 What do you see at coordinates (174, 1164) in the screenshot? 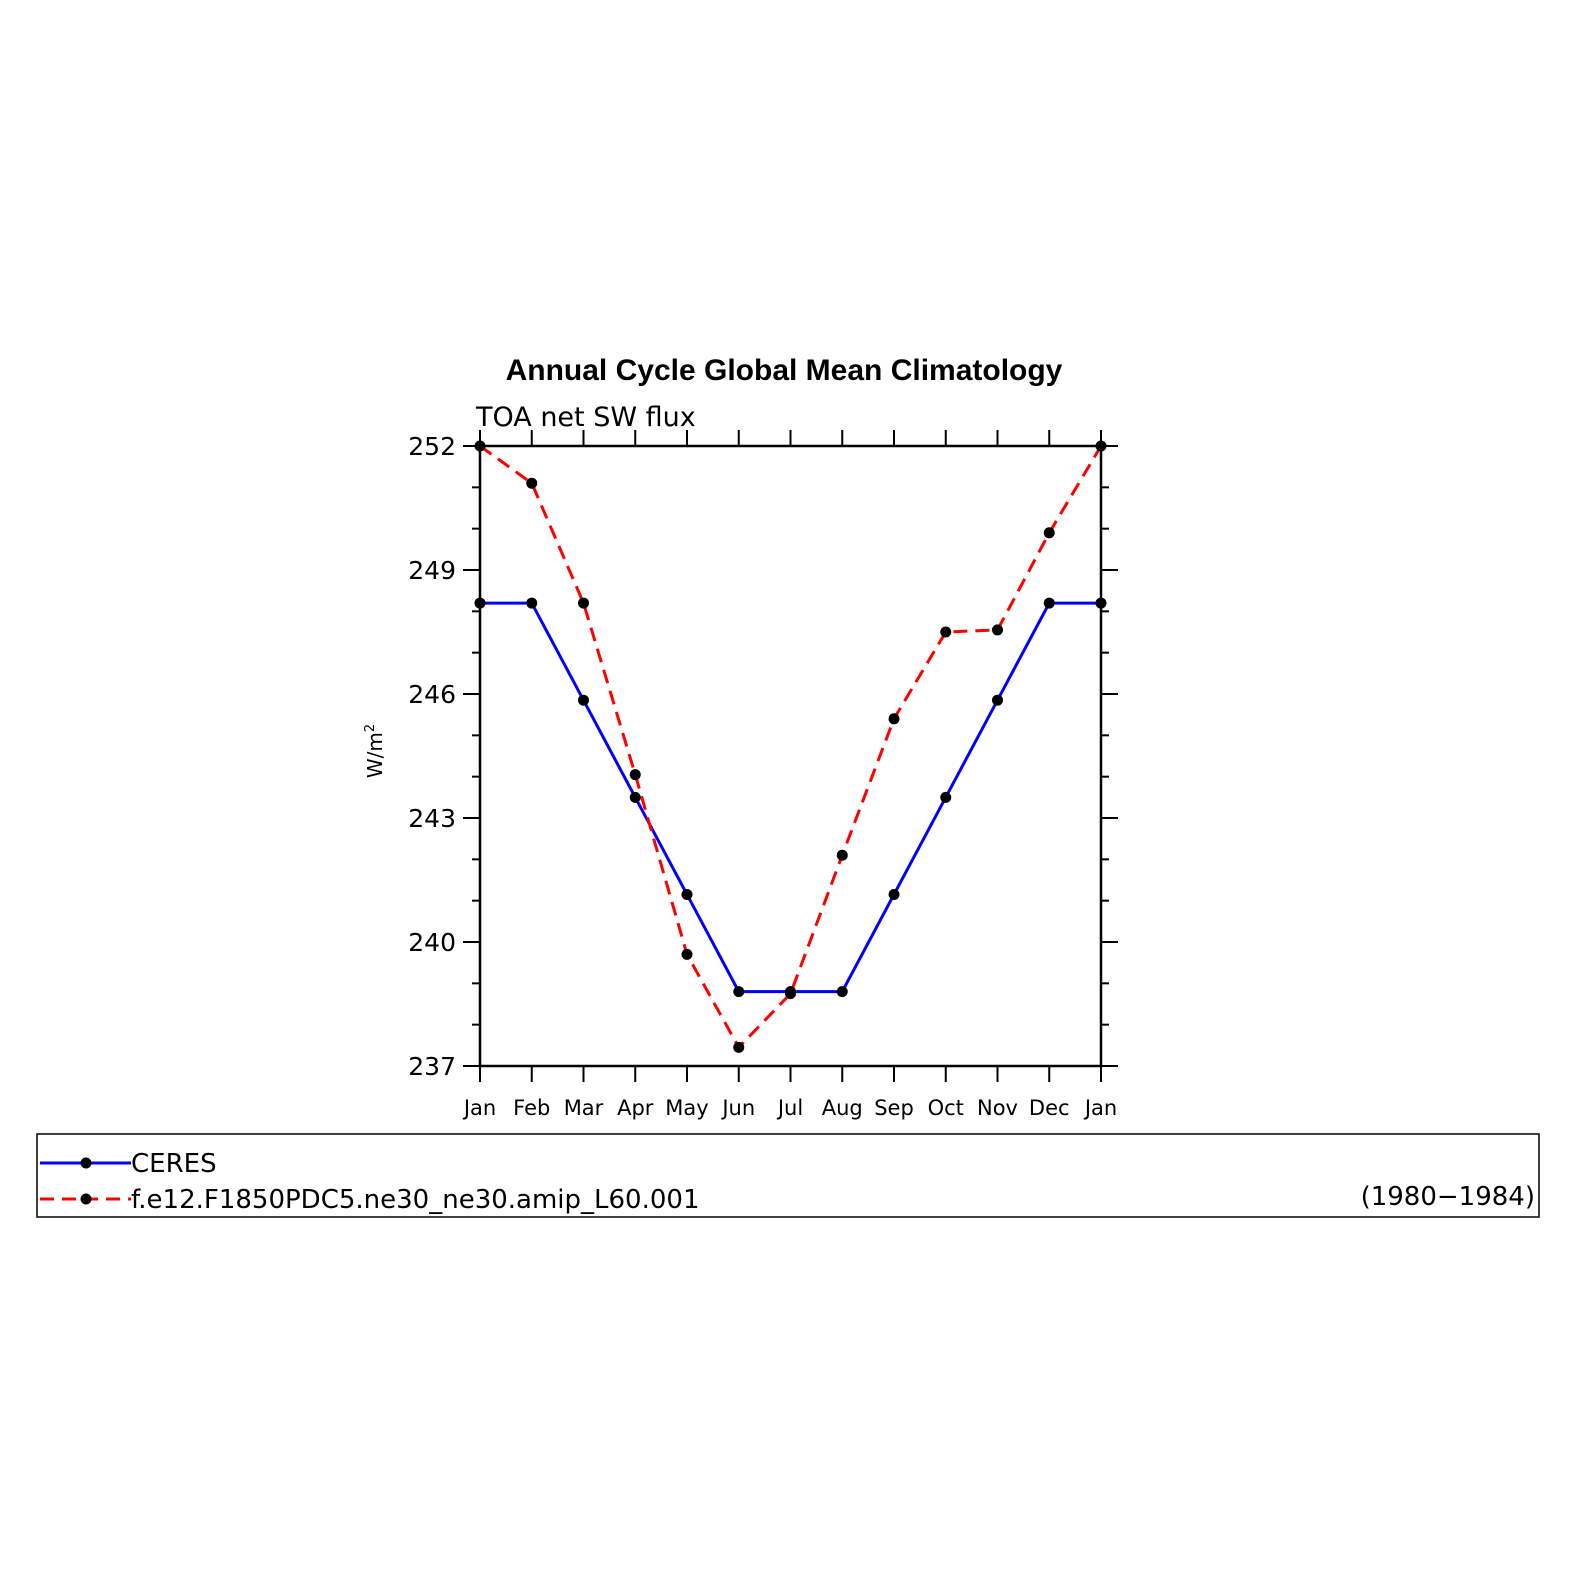
I see `legend-label-0: CERES` at bounding box center [174, 1164].